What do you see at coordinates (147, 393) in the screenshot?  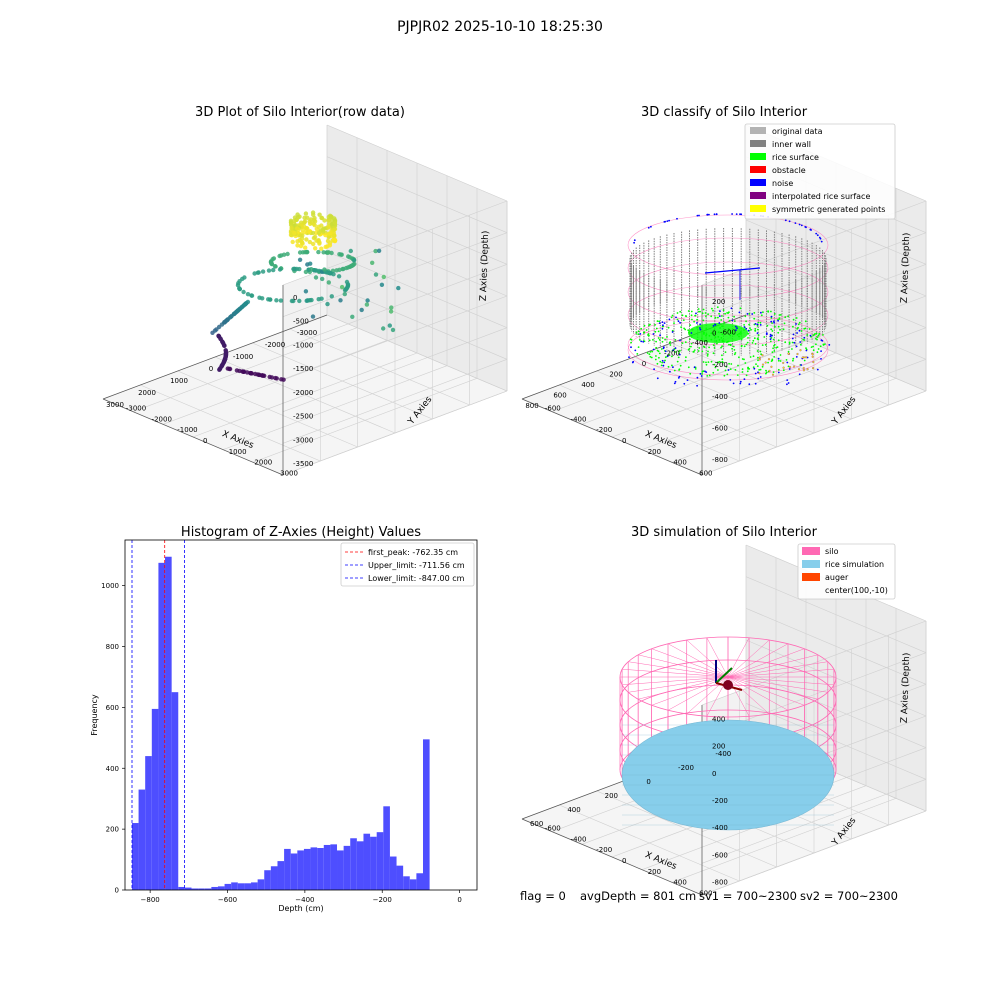 I see `x-tick-label: 2000` at bounding box center [147, 393].